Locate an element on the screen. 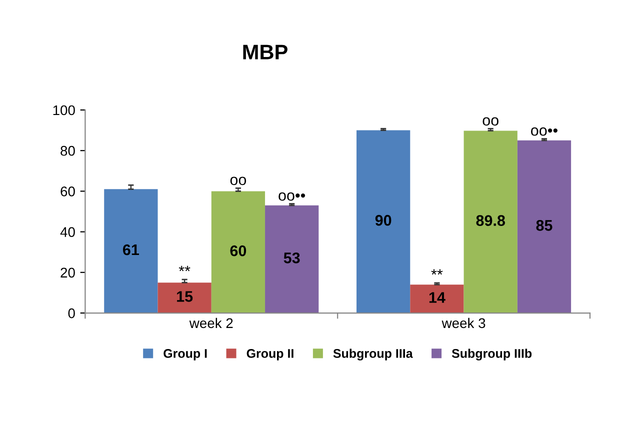  legend-label: Group II is located at coordinates (270, 354).